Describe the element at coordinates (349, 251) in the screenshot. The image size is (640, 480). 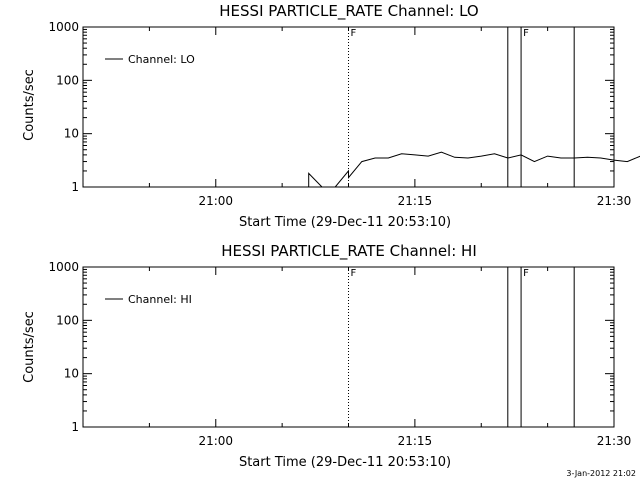
I see `chart-title: HESSI PARTICLE_RATE Channel: HI` at that location.